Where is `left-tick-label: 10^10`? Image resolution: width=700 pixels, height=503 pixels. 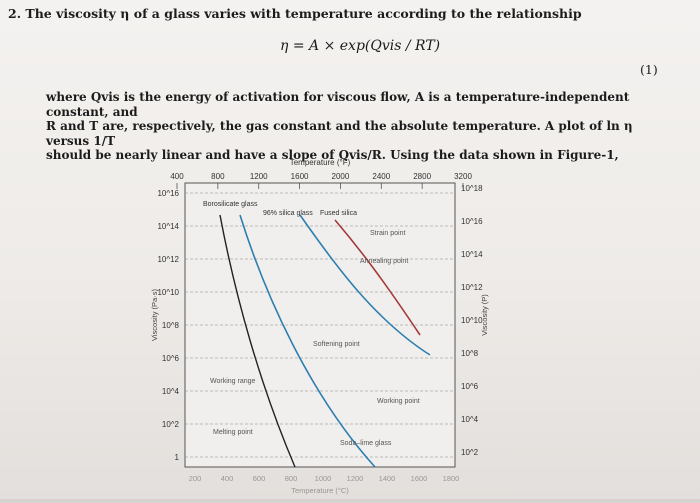
left-tick-label: 10^10 is located at coordinates (168, 292).